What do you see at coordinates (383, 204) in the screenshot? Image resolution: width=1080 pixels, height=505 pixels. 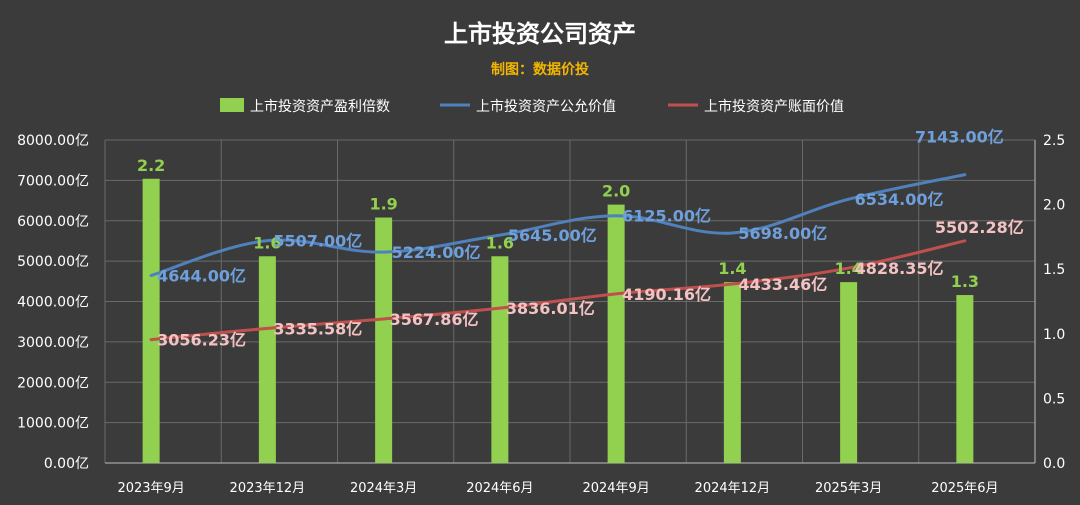 I see `bar-data-label: 1.9` at bounding box center [383, 204].